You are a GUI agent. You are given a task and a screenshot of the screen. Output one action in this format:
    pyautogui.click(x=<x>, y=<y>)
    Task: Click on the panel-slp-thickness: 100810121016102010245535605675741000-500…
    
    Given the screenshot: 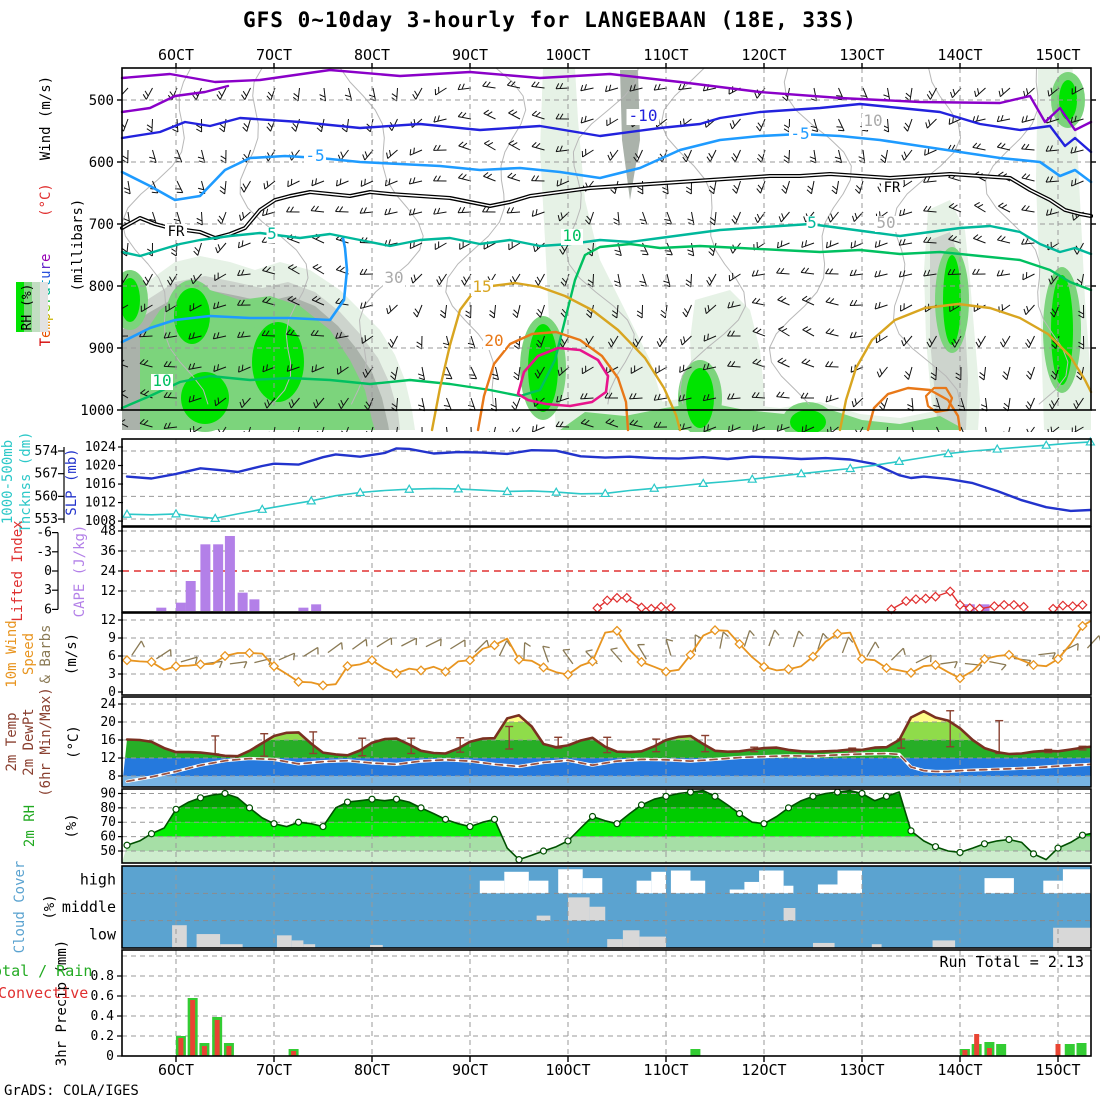 What is the action you would take?
    pyautogui.click(x=548, y=482)
    